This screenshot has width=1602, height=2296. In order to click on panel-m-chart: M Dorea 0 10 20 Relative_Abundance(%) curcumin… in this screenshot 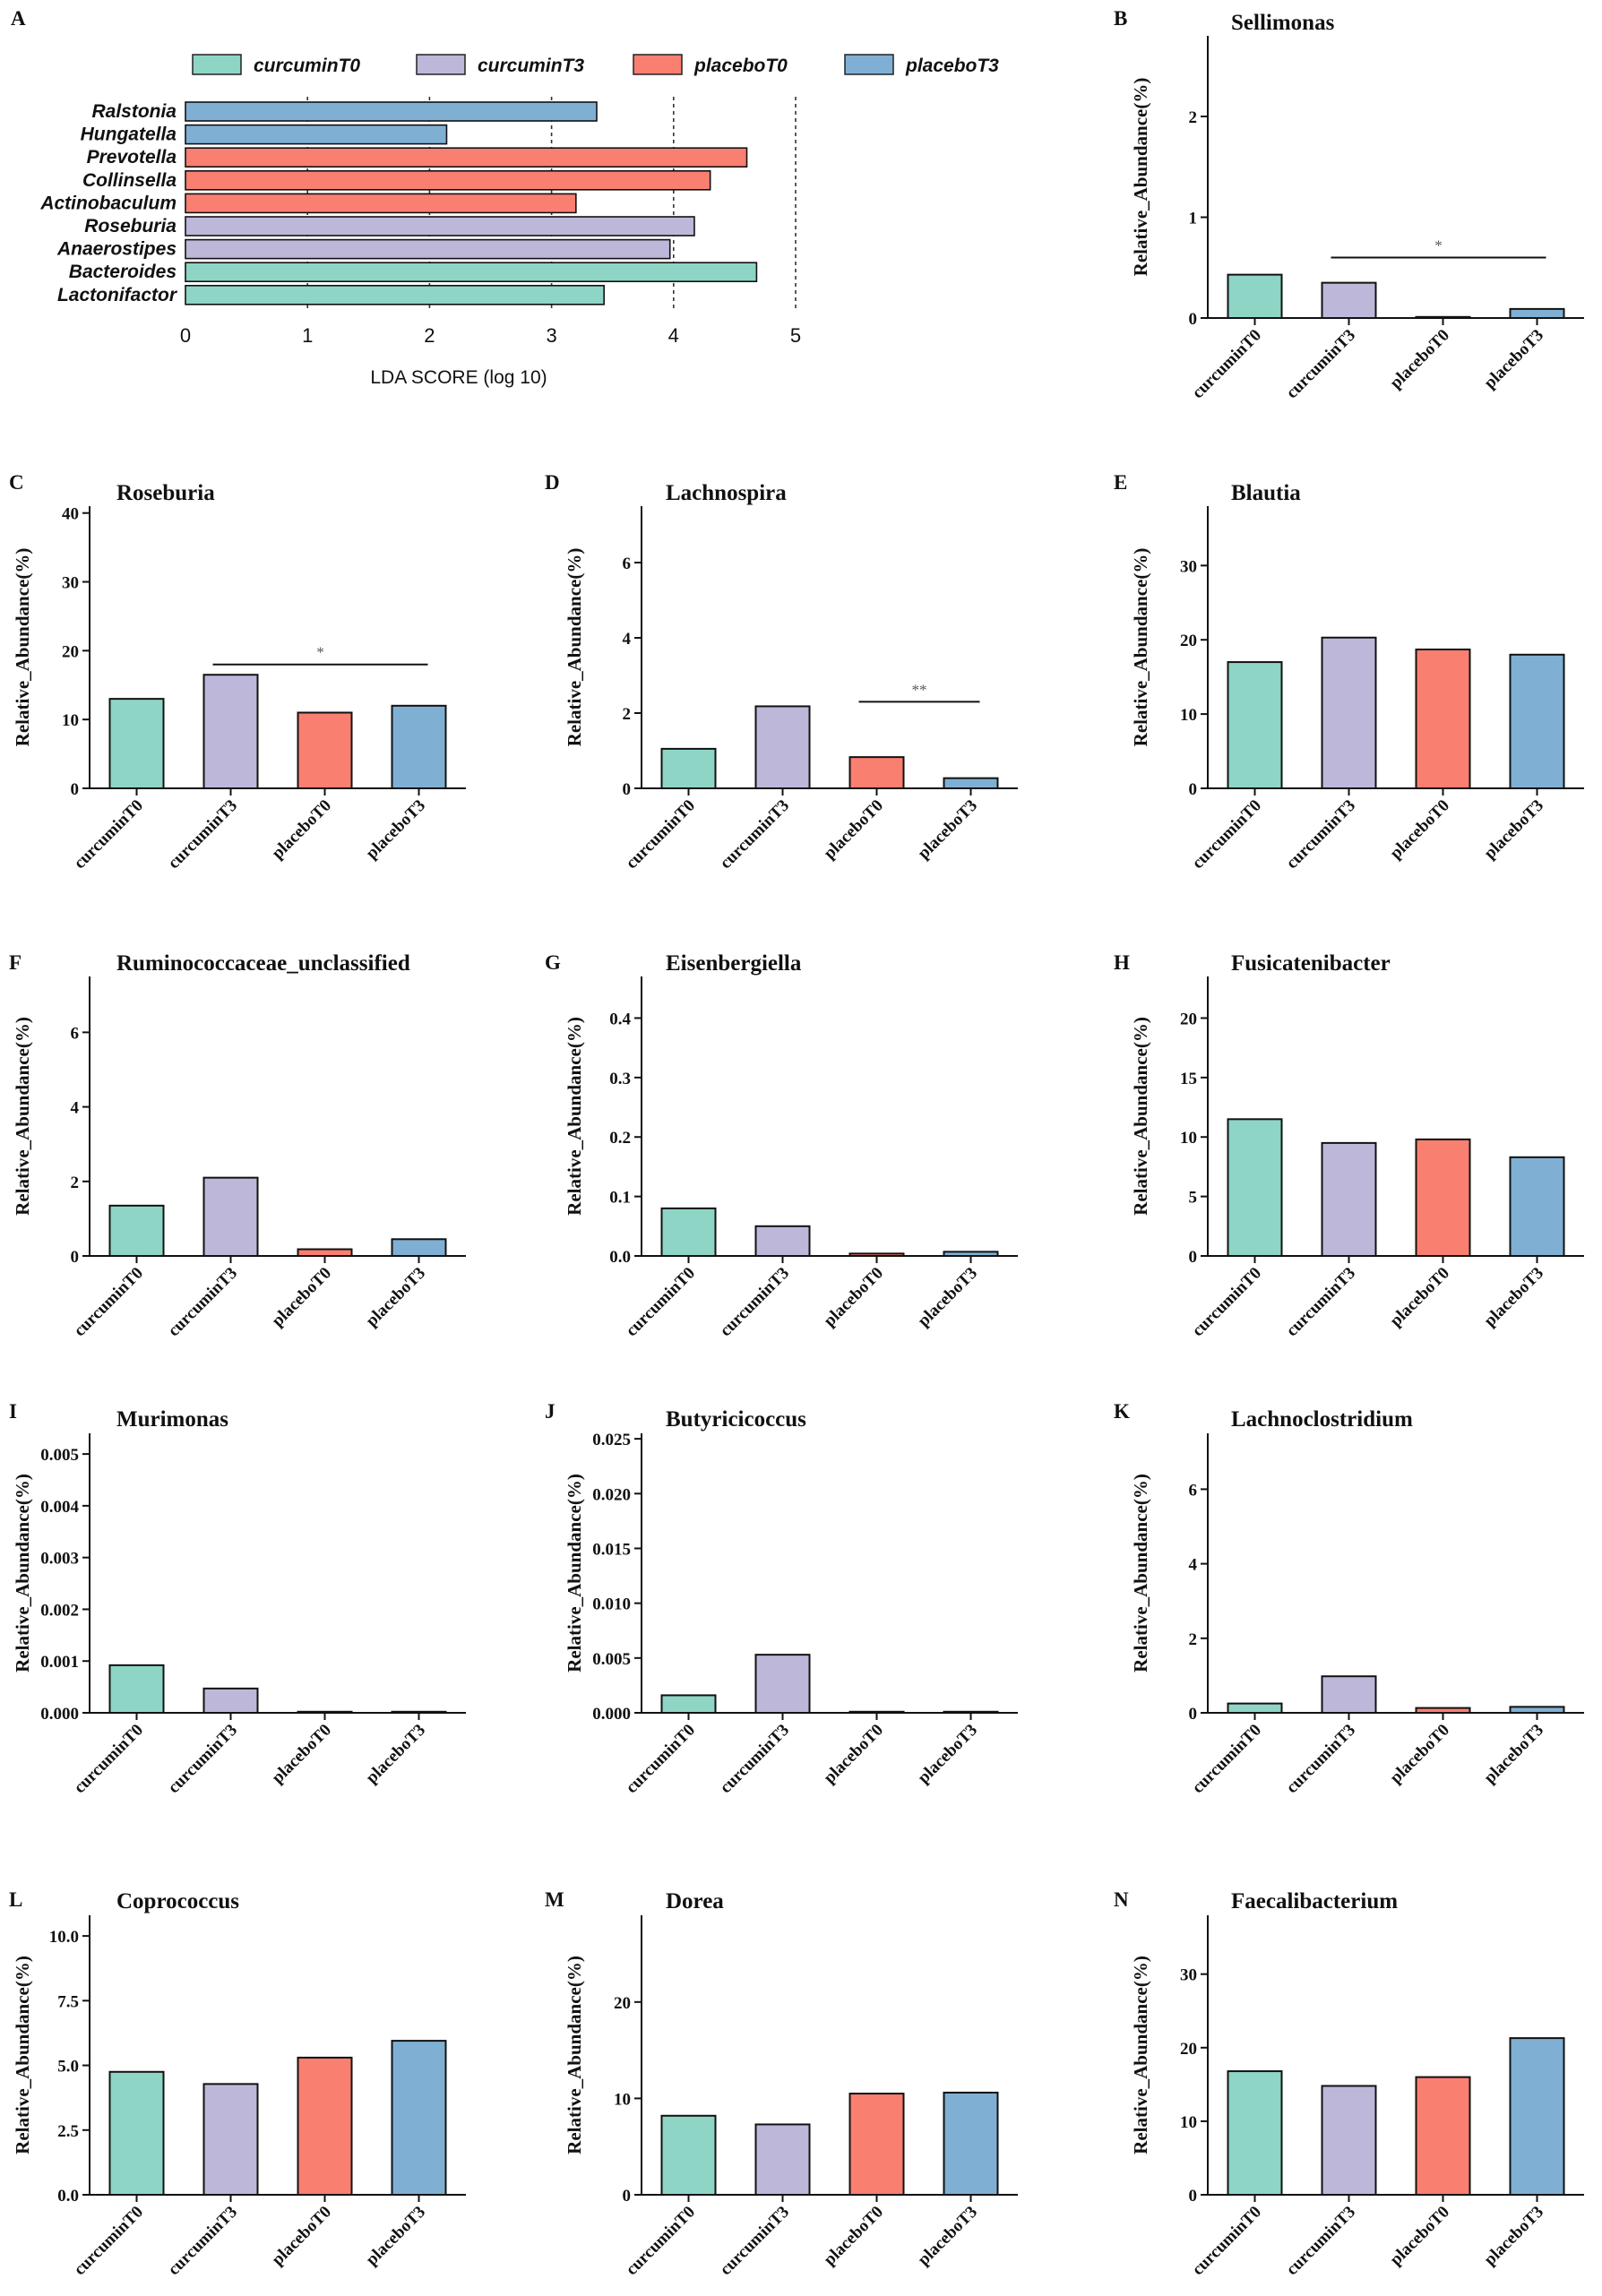, I will do `click(781, 2083)`.